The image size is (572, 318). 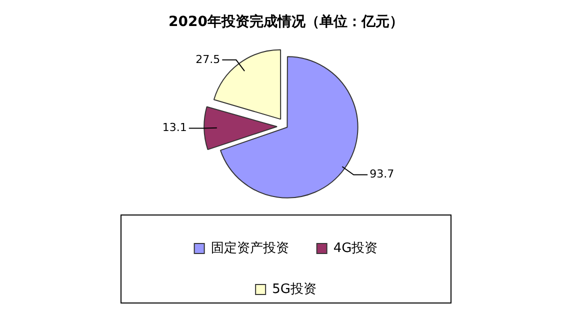 I want to click on legend-label: 5G投资, so click(x=294, y=289).